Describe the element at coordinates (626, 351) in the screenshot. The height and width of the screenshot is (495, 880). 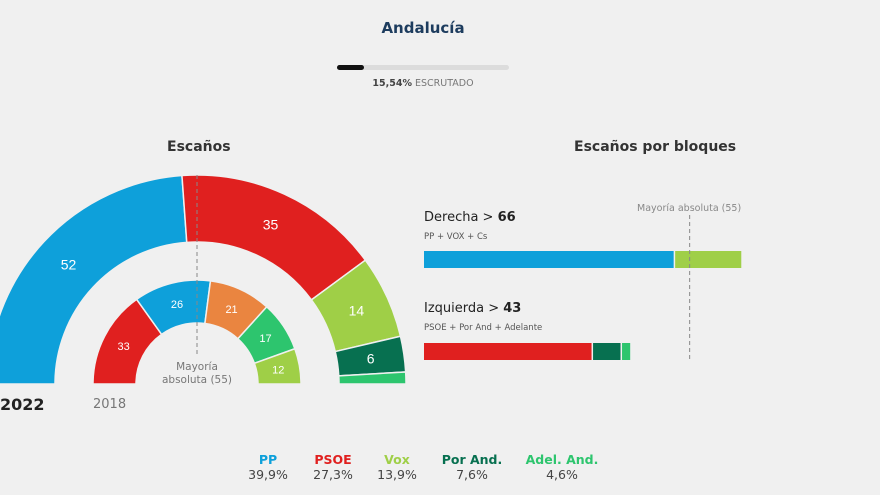
I see `block-bar-AdelAnd` at that location.